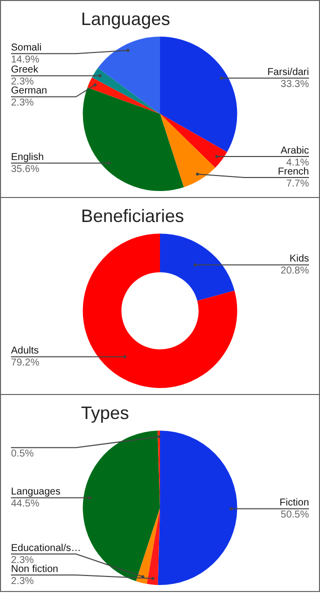 The width and height of the screenshot is (320, 594). What do you see at coordinates (25, 363) in the screenshot?
I see `data-label: 79.2%` at bounding box center [25, 363].